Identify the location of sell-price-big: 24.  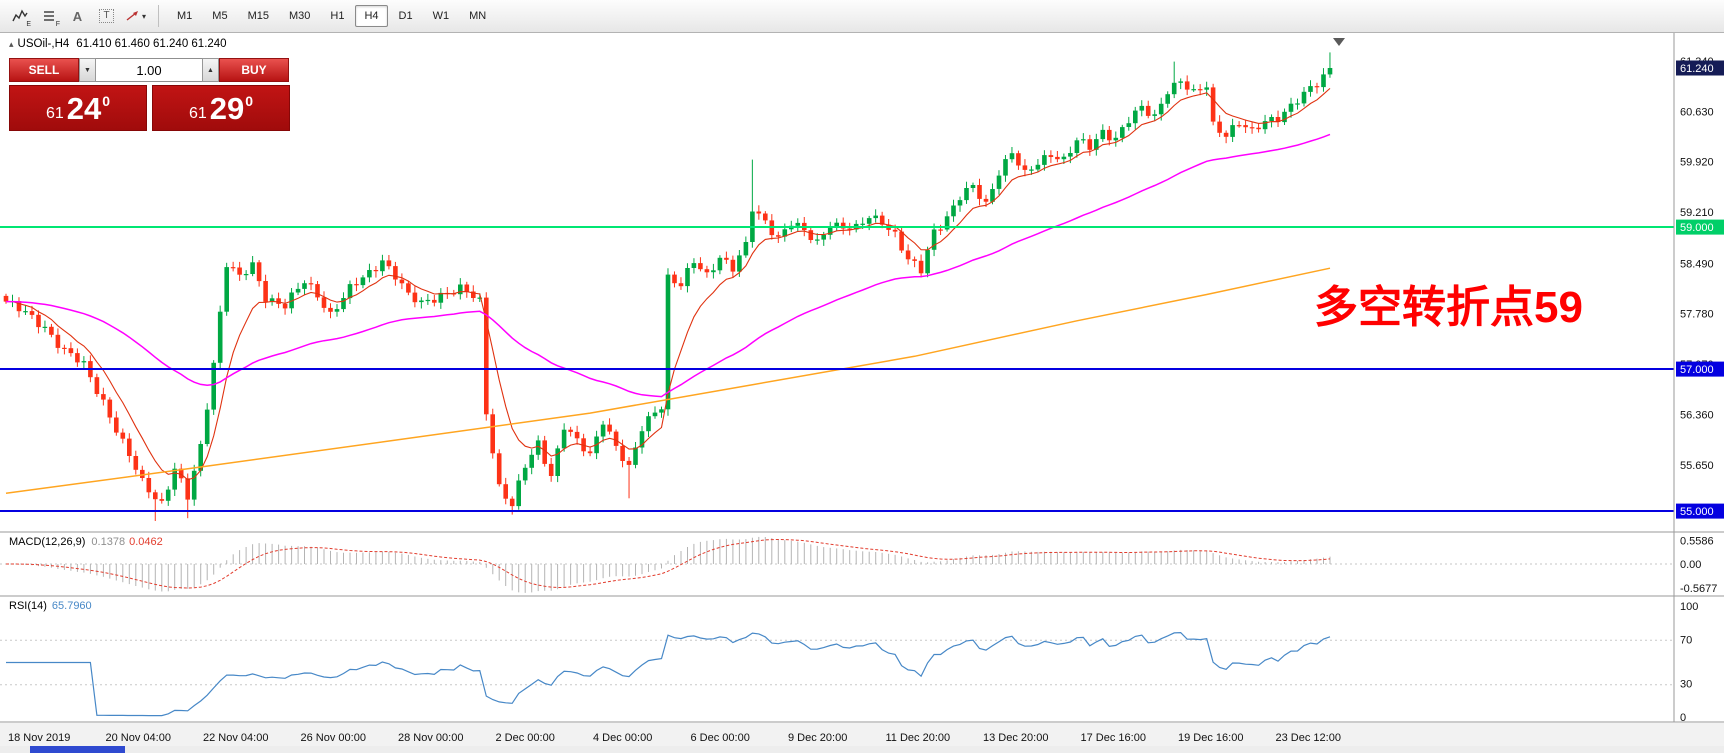
(84, 108).